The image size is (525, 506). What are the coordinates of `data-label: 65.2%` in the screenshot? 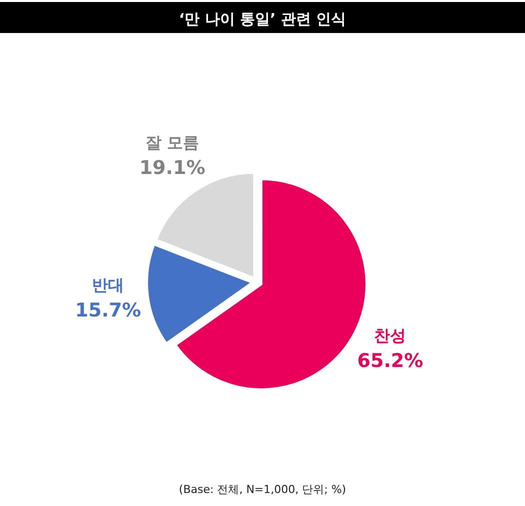 It's located at (390, 361).